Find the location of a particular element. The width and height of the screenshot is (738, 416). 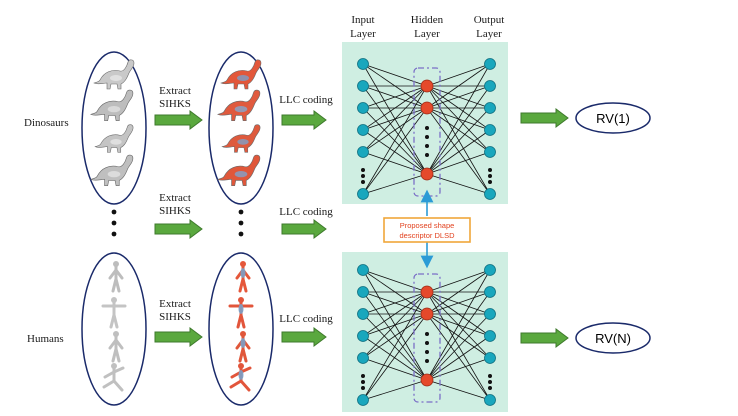

network-edges-bottom is located at coordinates (426, 335).